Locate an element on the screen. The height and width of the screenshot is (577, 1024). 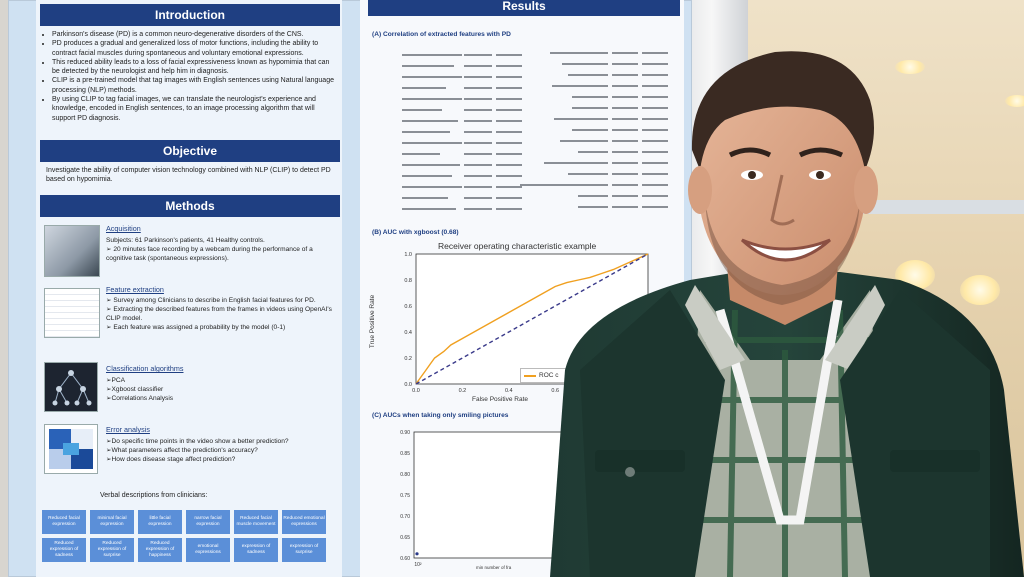
legend-swatch is located at coordinates (530, 375).